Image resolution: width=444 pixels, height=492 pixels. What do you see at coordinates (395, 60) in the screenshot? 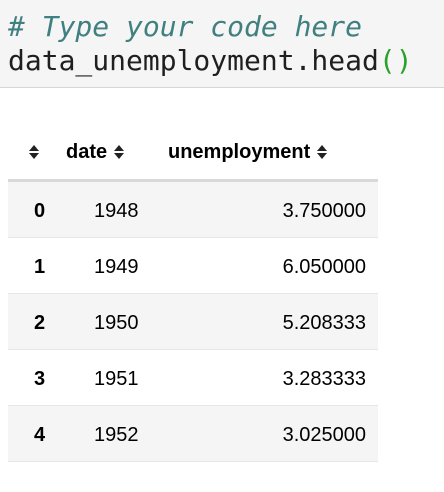
I see `code-parens: ()` at bounding box center [395, 60].